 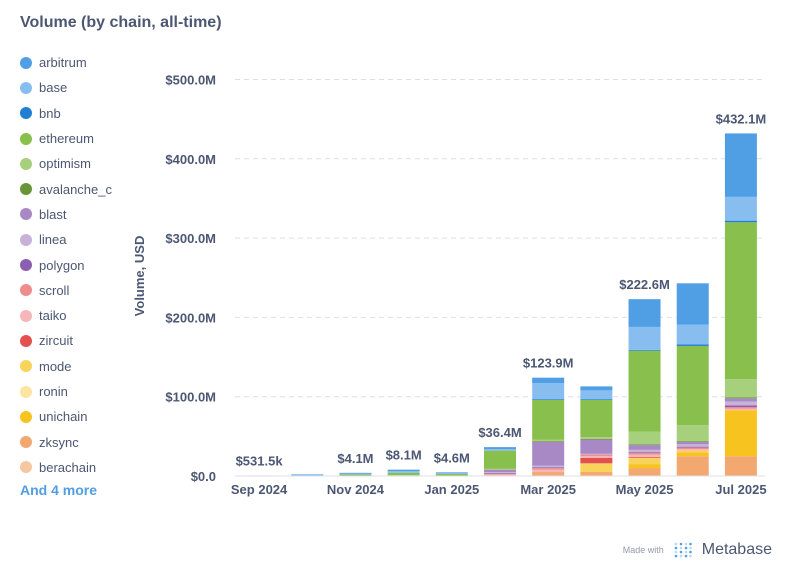 What do you see at coordinates (548, 363) in the screenshot?
I see `bar-total-label: $123.9M` at bounding box center [548, 363].